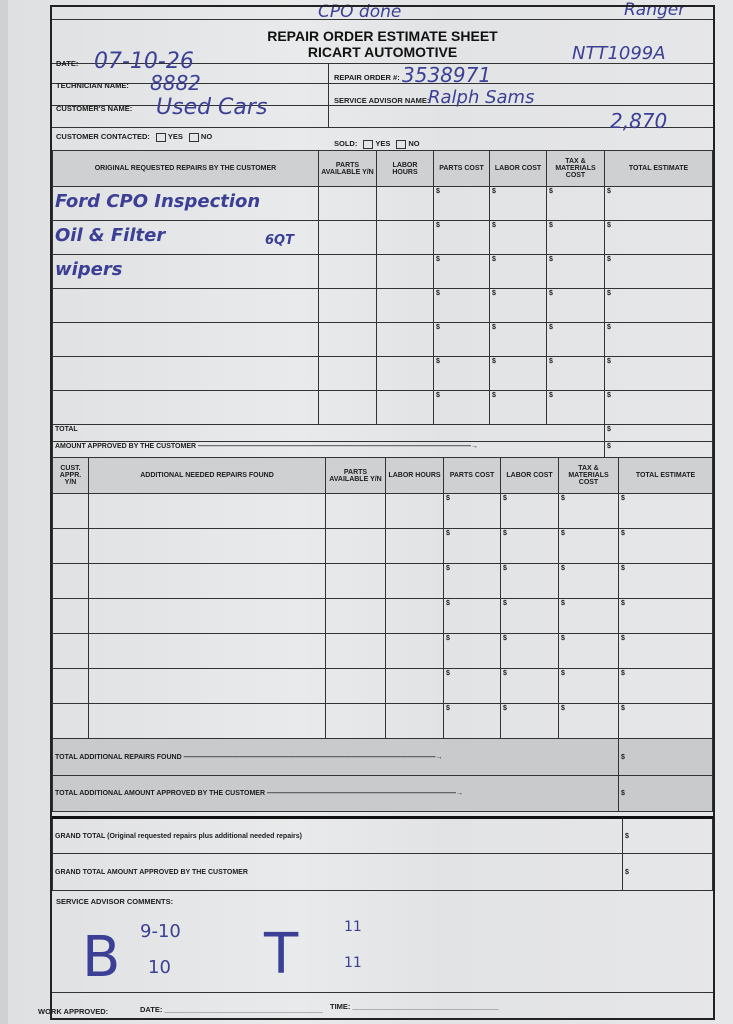  I want to click on contacted-yes-checkbox, so click(160, 137).